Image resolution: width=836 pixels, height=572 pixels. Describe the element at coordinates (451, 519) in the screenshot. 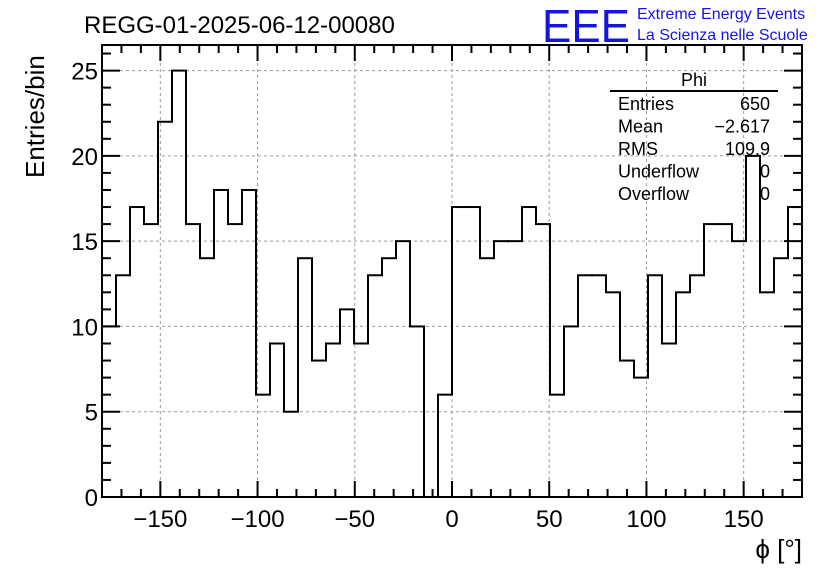

I see `x-tick-label: 0` at that location.